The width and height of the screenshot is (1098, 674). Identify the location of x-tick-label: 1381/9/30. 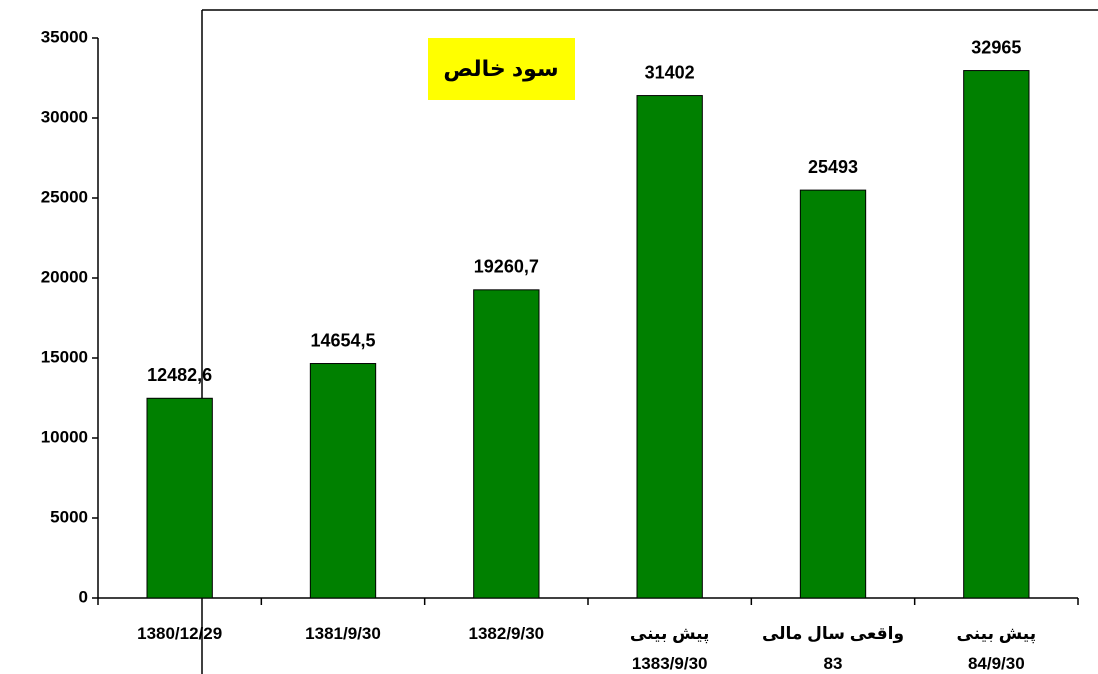
(343, 633).